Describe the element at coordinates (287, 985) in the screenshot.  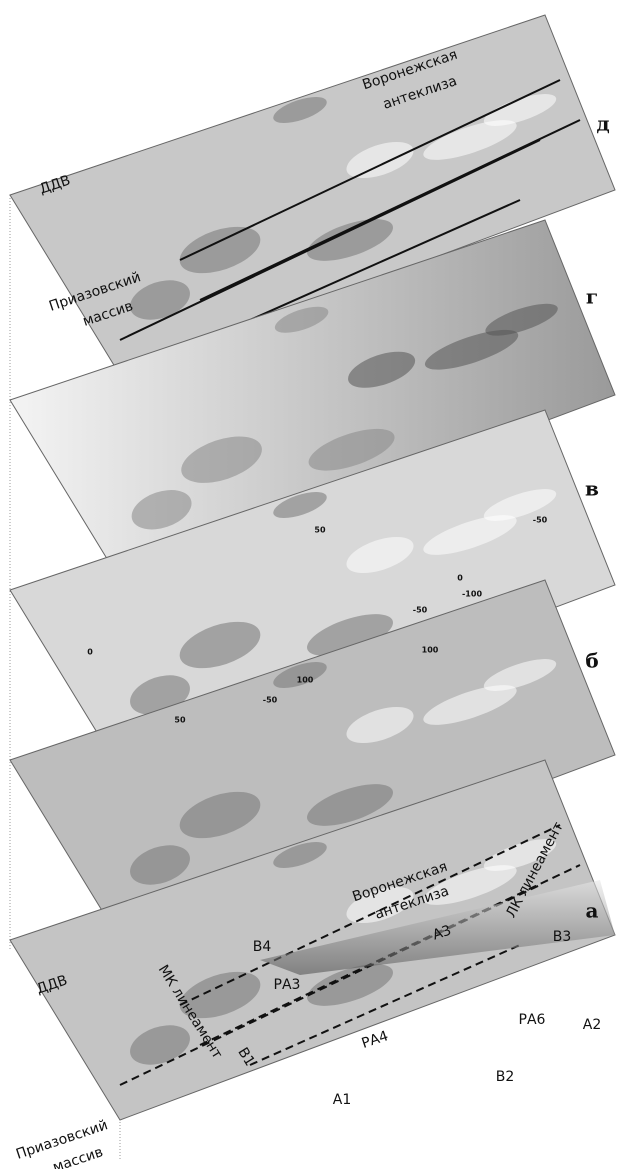
I see `region-label: РА3` at that location.